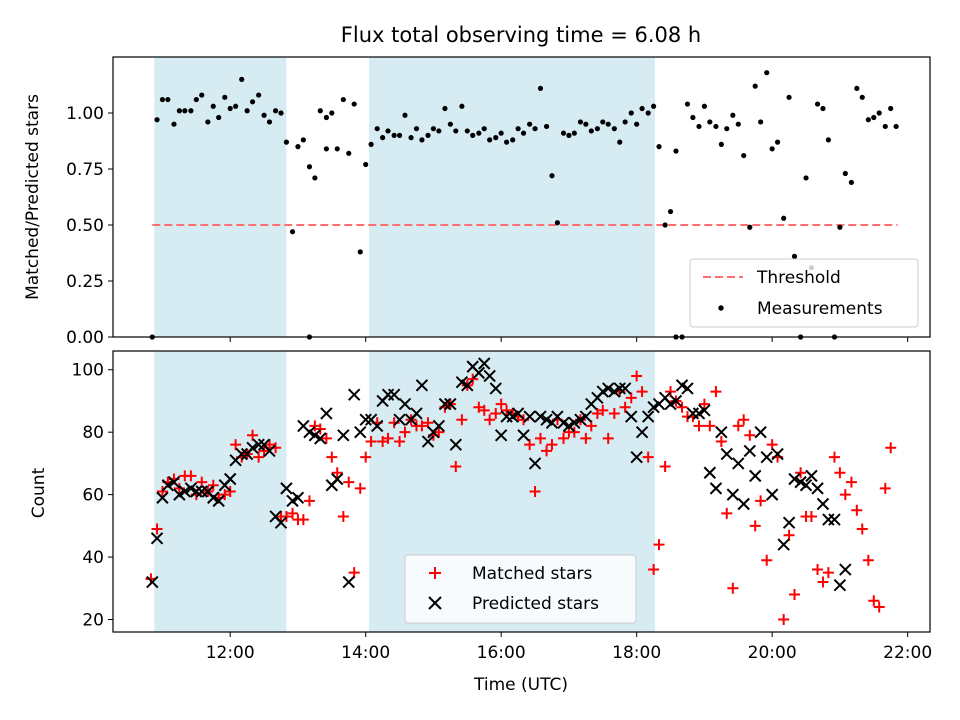 The image size is (960, 720). I want to click on x-tick-label: 12:00, so click(230, 653).